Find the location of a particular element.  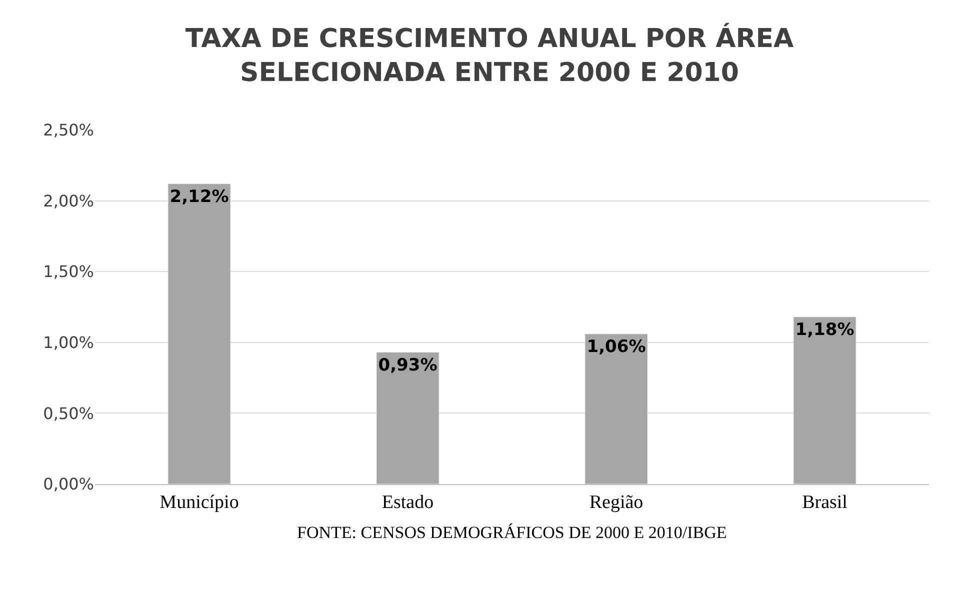

data-label: 1,18% is located at coordinates (824, 330).